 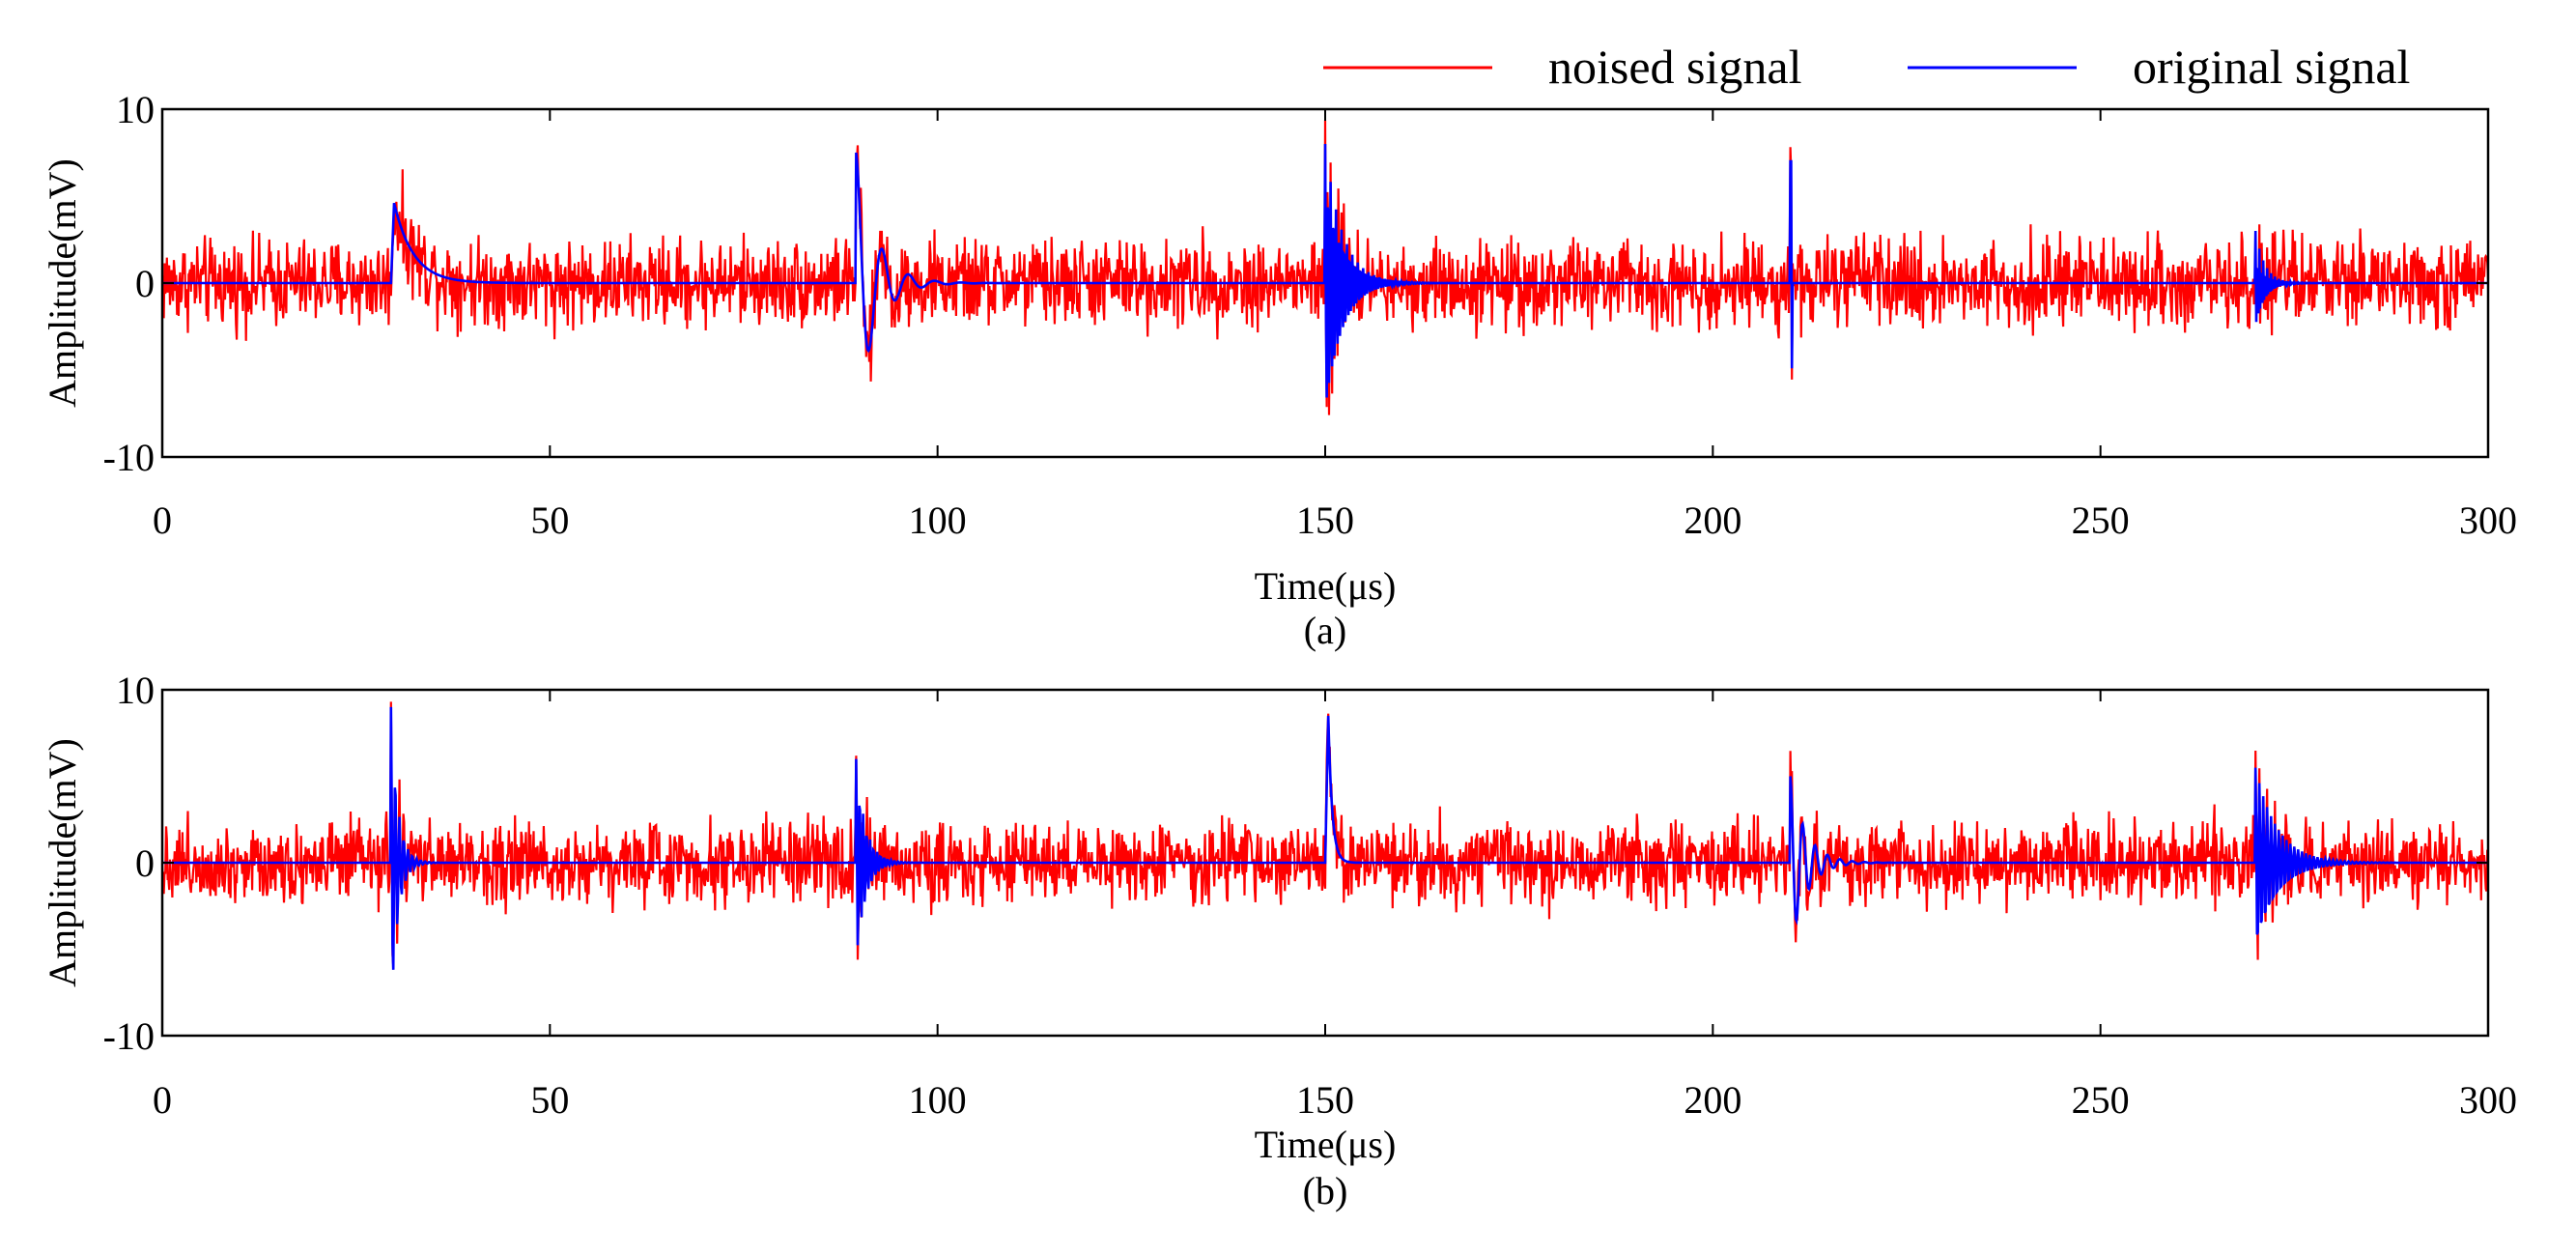 What do you see at coordinates (1326, 586) in the screenshot?
I see `panel-a-xlabel: Time(μs)` at bounding box center [1326, 586].